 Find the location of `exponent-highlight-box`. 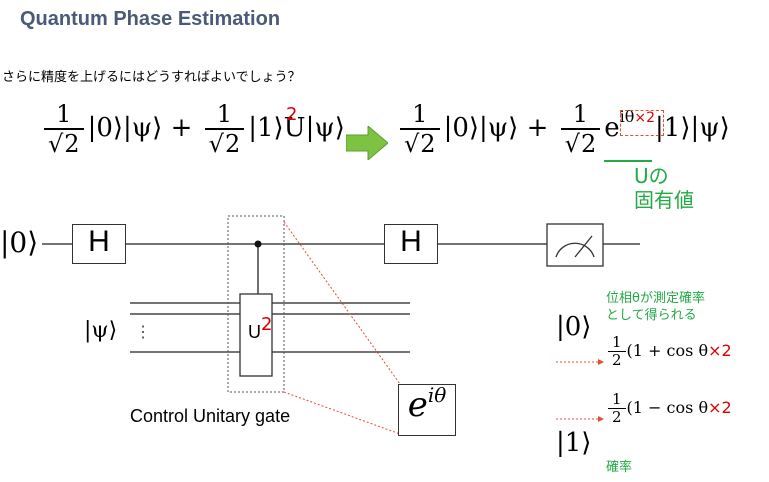

exponent-highlight-box is located at coordinates (642, 123).